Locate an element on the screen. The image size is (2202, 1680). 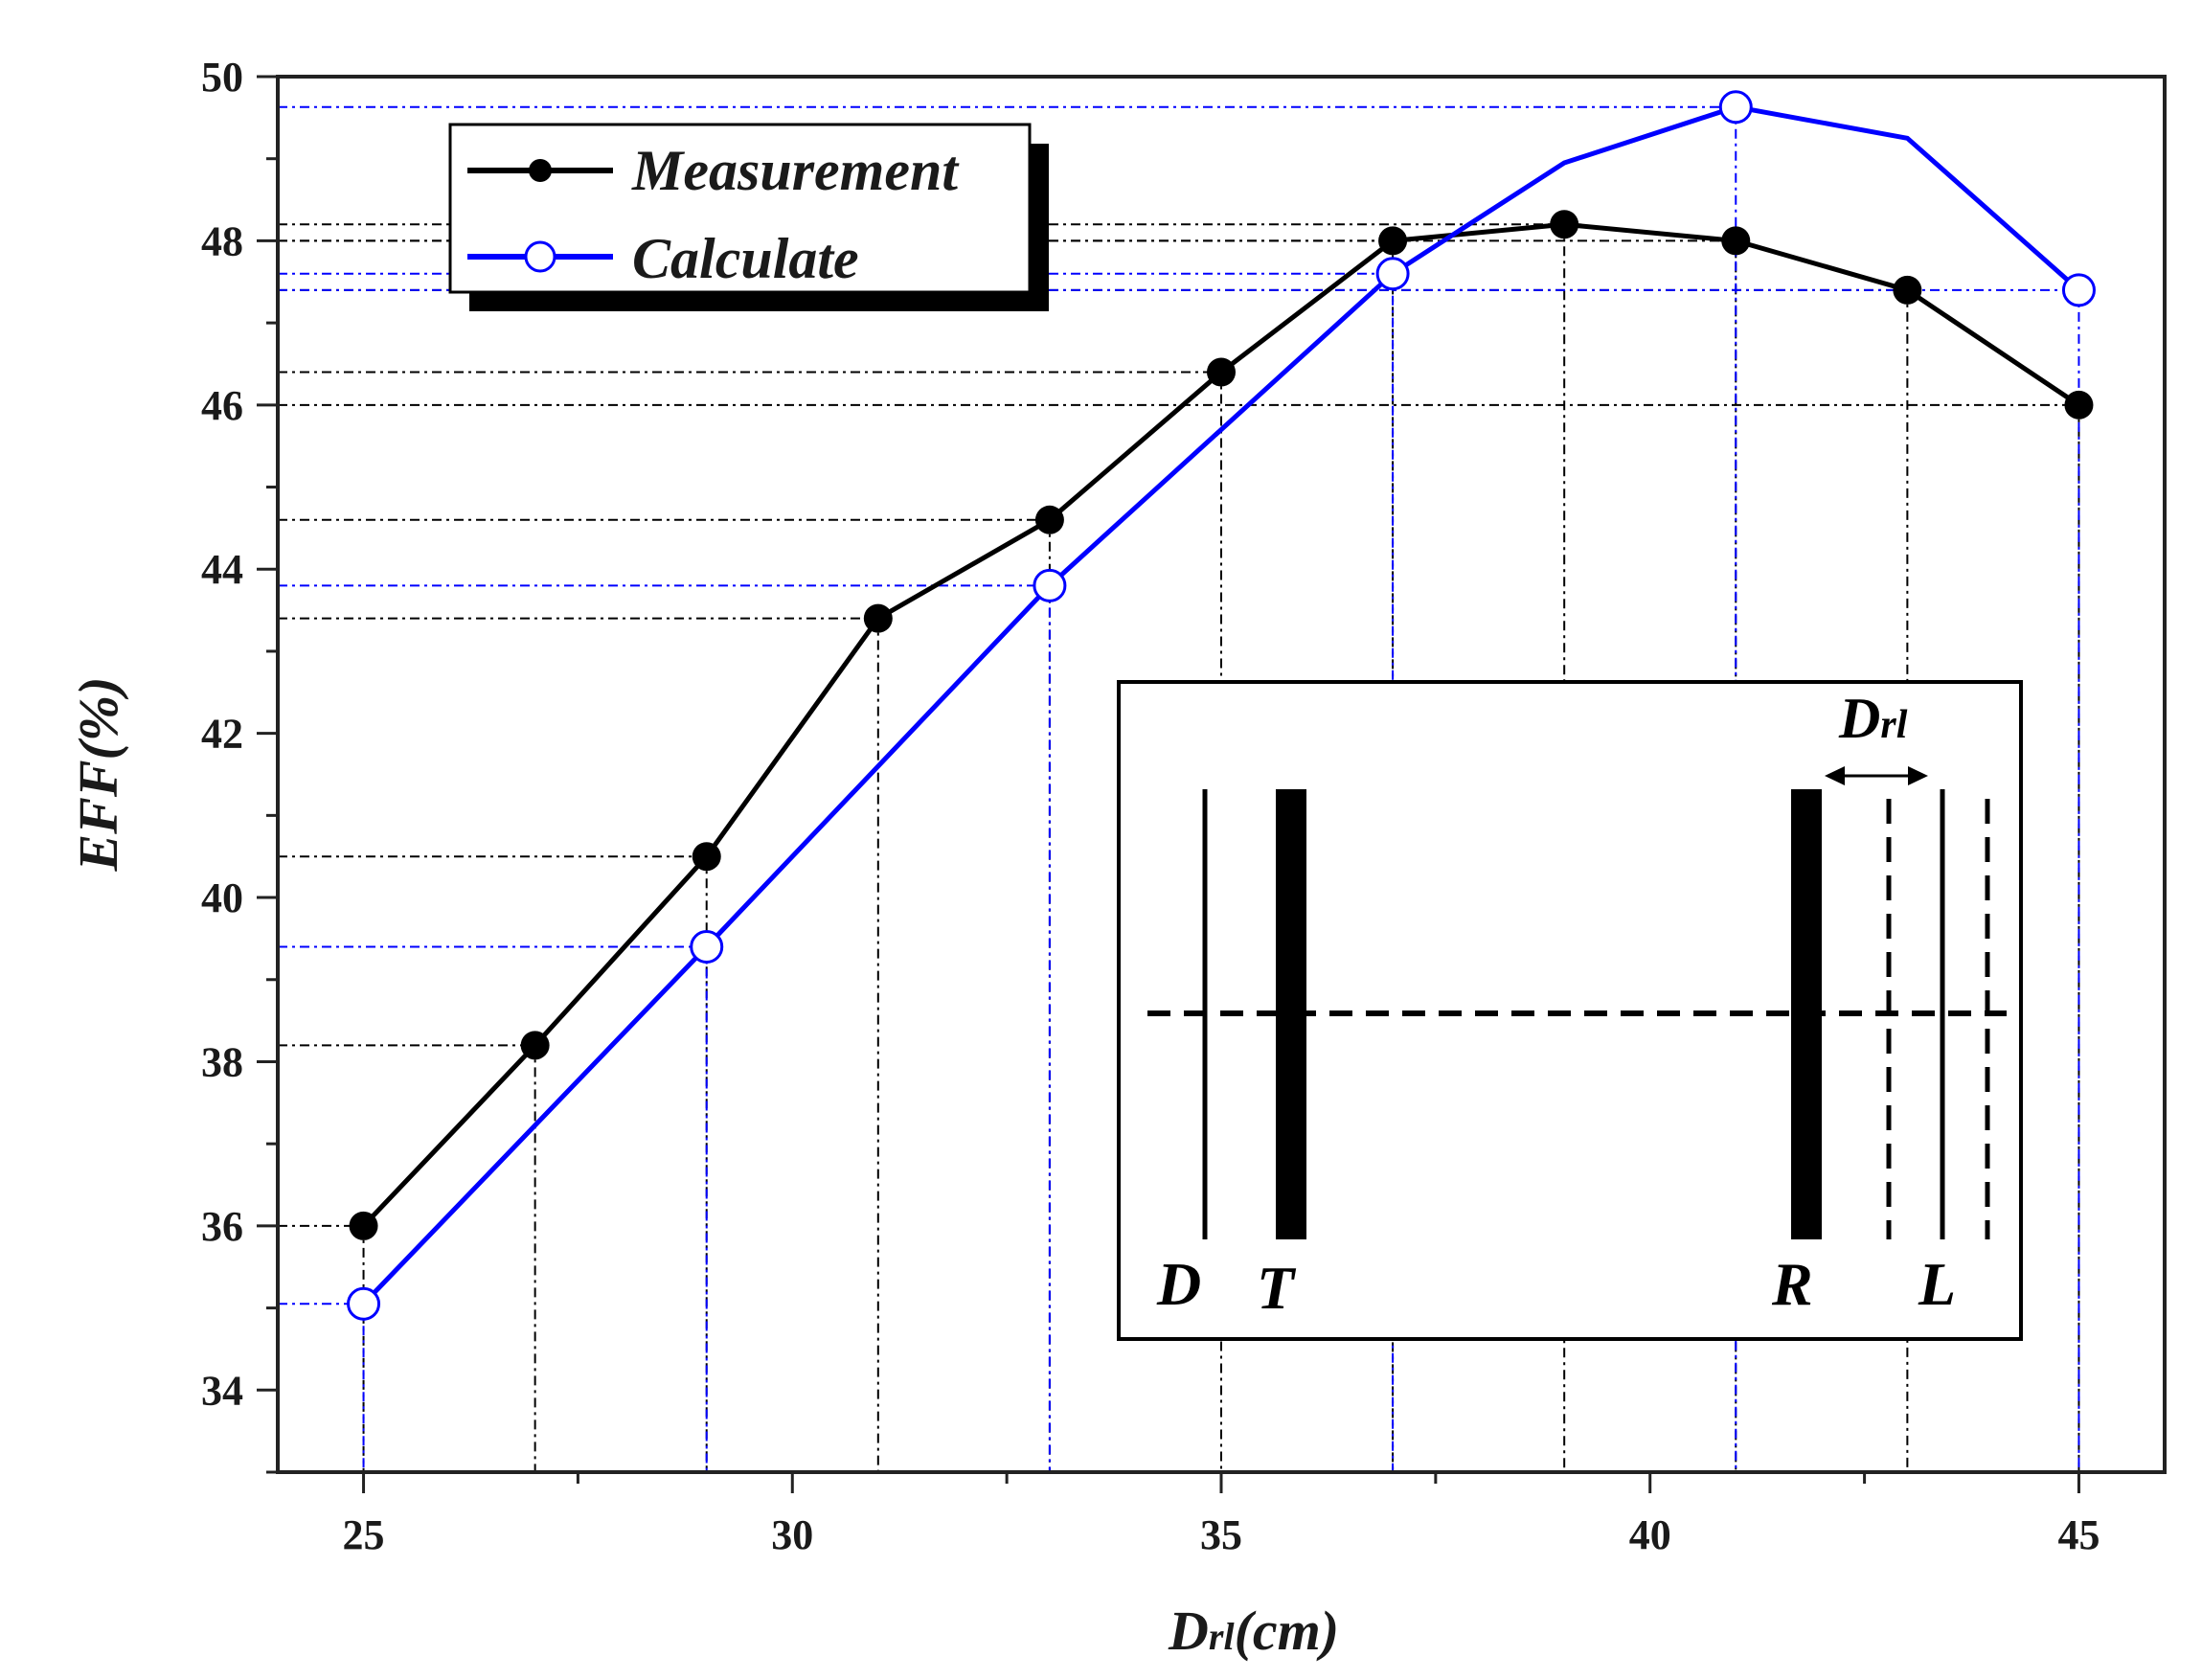
y-tick-label: 36 is located at coordinates (222, 1226).